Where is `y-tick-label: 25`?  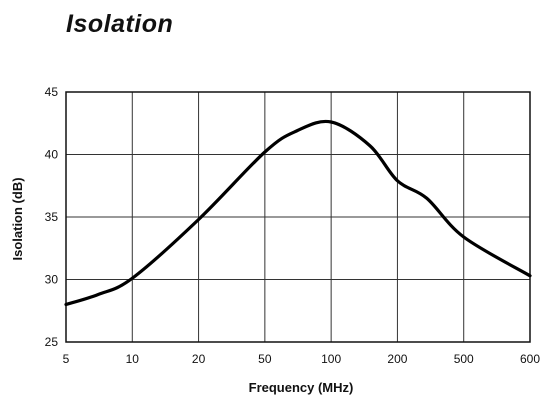
y-tick-label: 25 is located at coordinates (52, 342).